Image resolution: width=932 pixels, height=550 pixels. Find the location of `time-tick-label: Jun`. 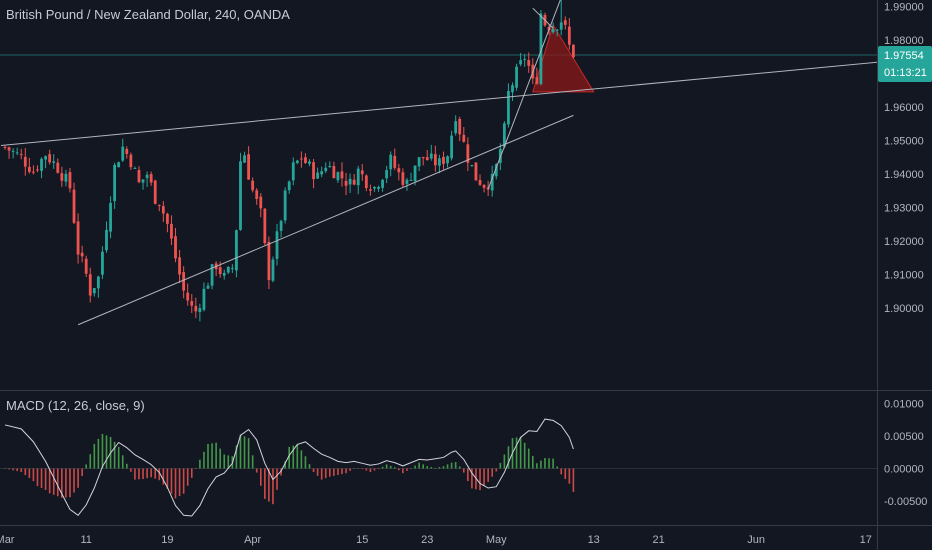

time-tick-label: Jun is located at coordinates (756, 540).